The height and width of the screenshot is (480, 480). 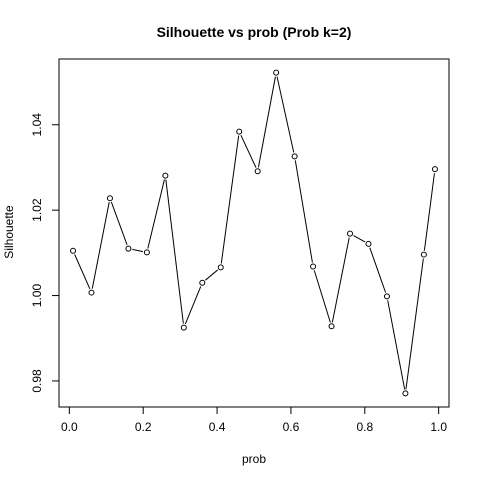 I want to click on x-tick-label: 1.0, so click(x=438, y=427).